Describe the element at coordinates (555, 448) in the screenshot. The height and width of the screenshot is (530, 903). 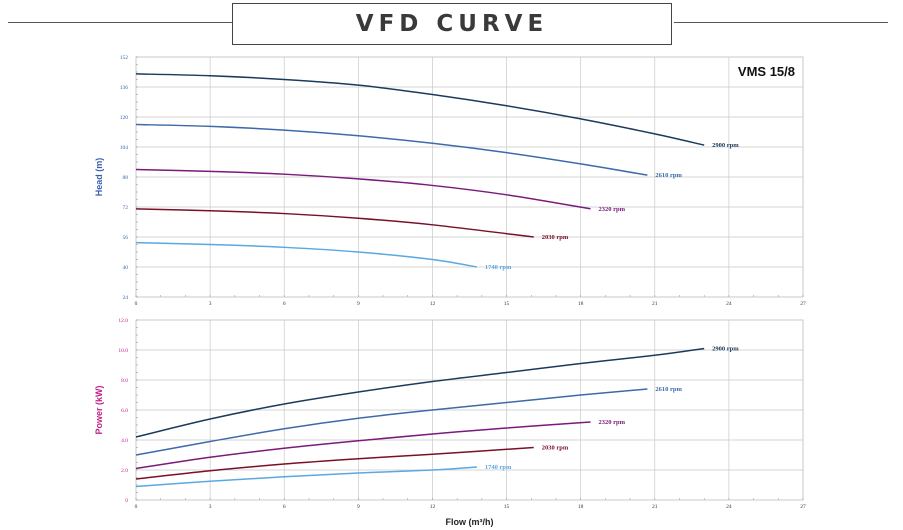
I see `power-series-label-2030-rpm: 2030 rpm` at that location.